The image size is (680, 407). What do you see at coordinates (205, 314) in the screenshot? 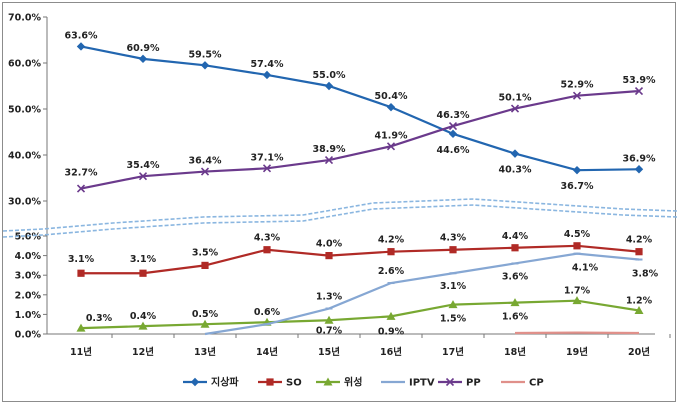
I see `data-label: 0.5%` at bounding box center [205, 314].